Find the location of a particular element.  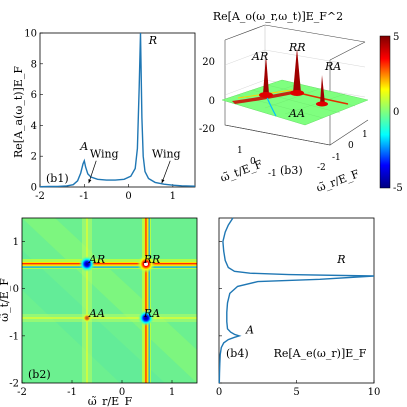

b2-ytick-label: 0 is located at coordinates (16, 289).